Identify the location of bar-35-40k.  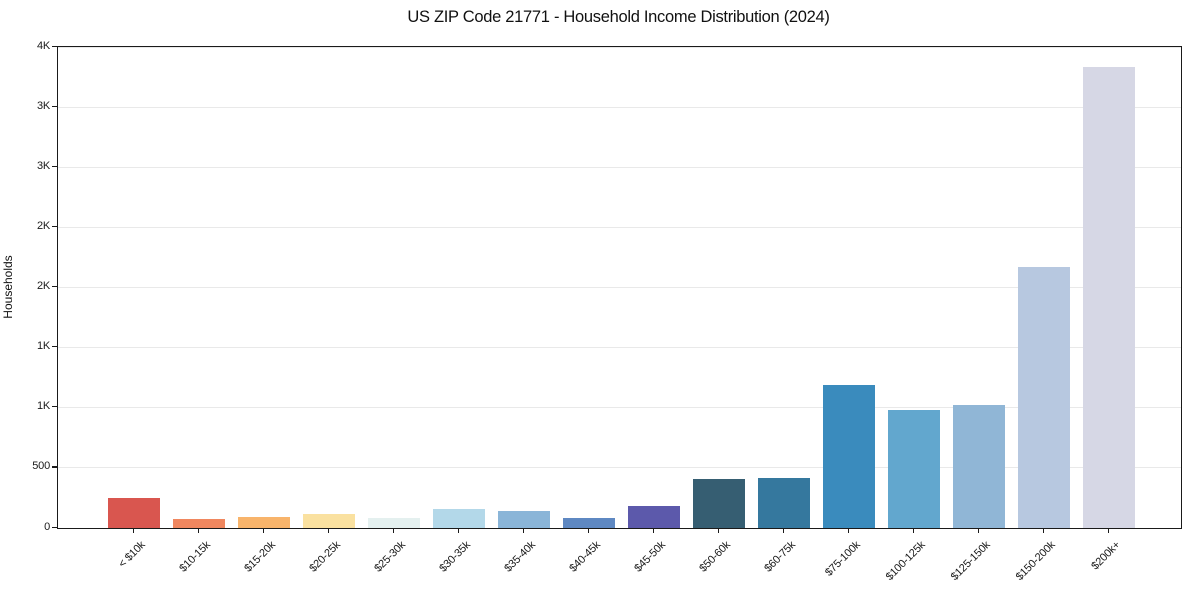
(524, 519).